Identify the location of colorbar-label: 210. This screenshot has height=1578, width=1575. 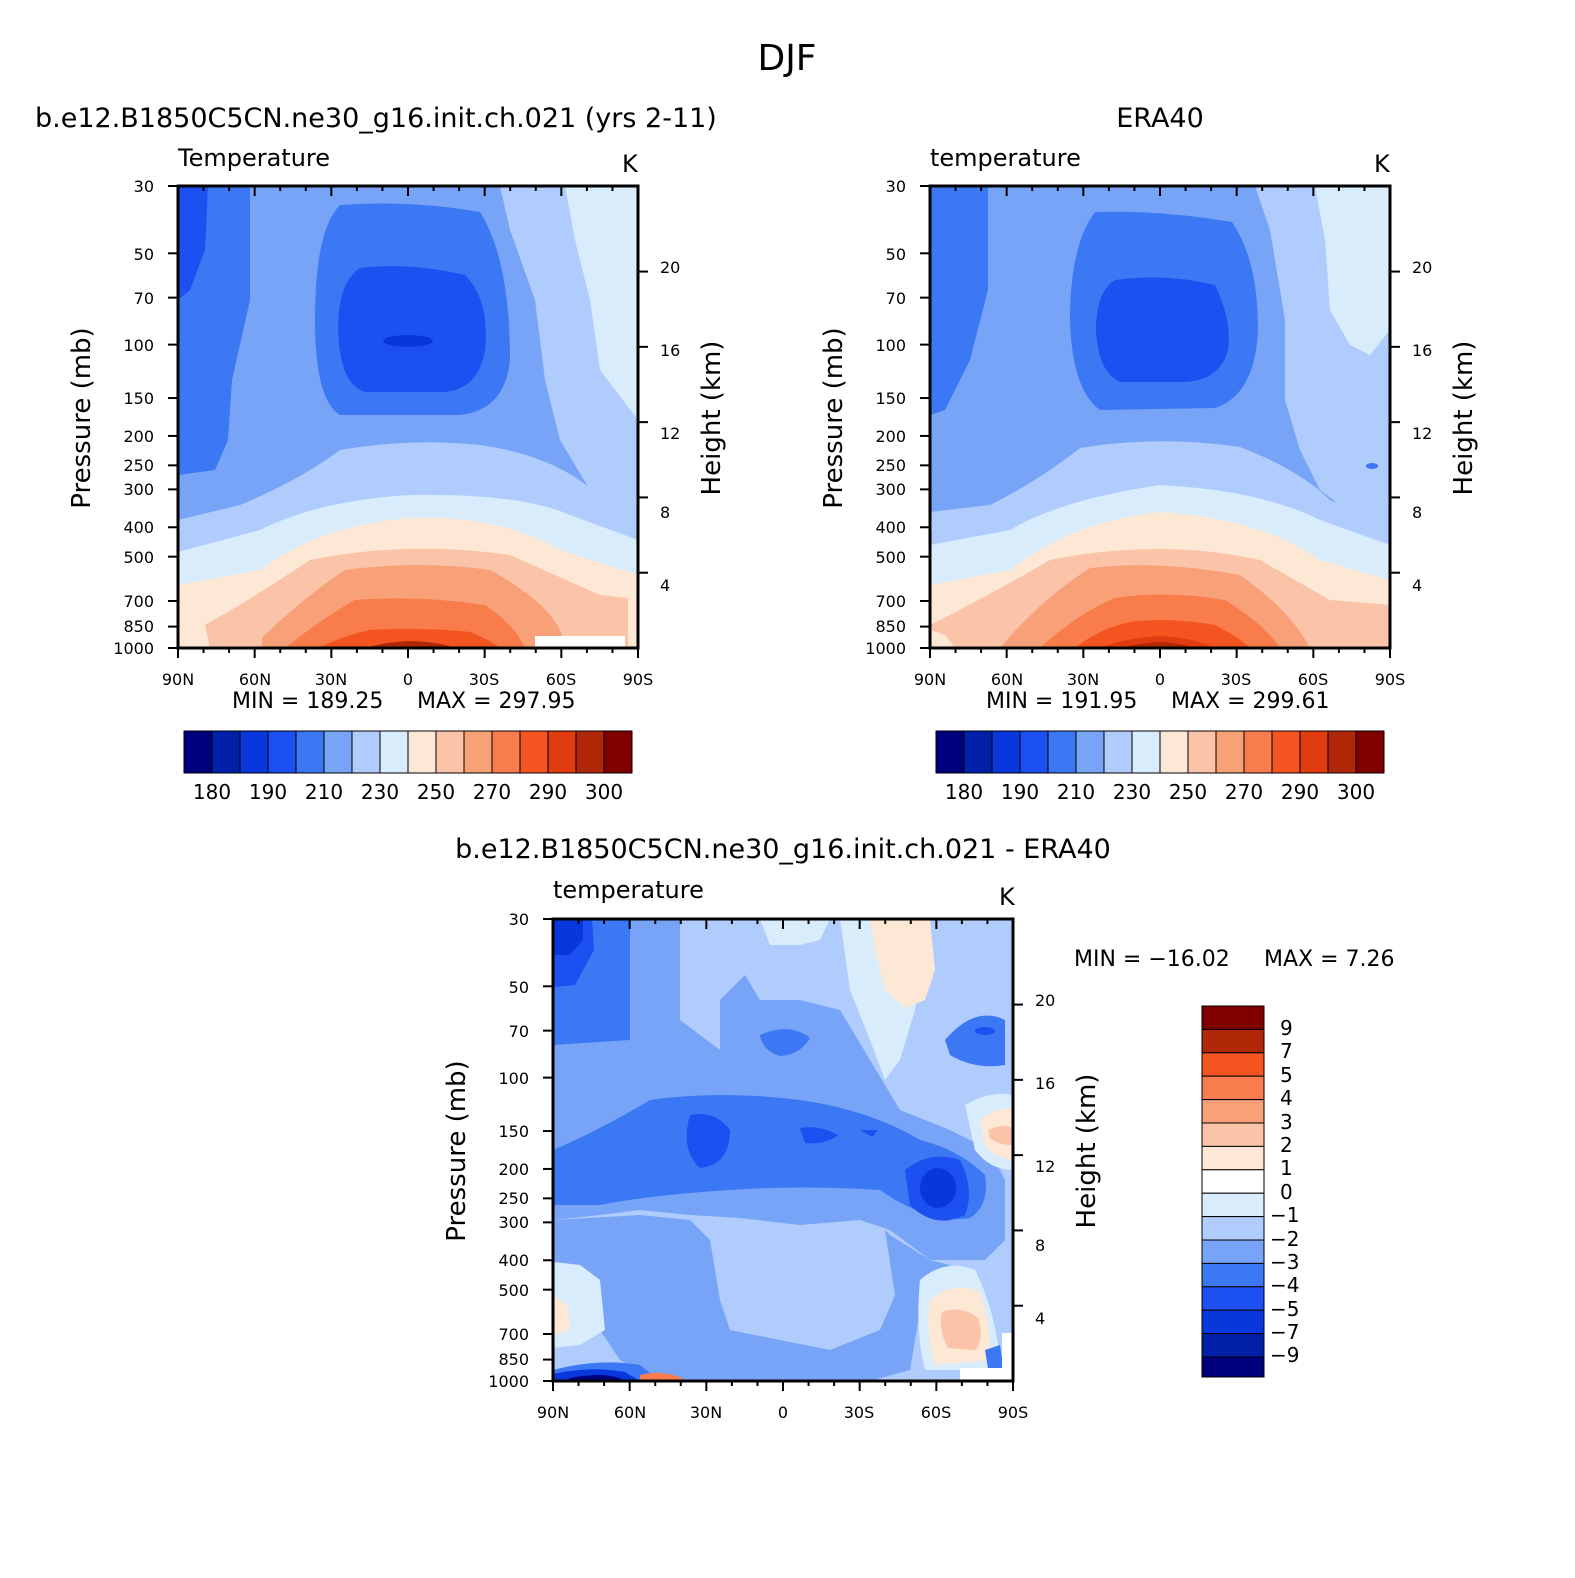
(324, 792).